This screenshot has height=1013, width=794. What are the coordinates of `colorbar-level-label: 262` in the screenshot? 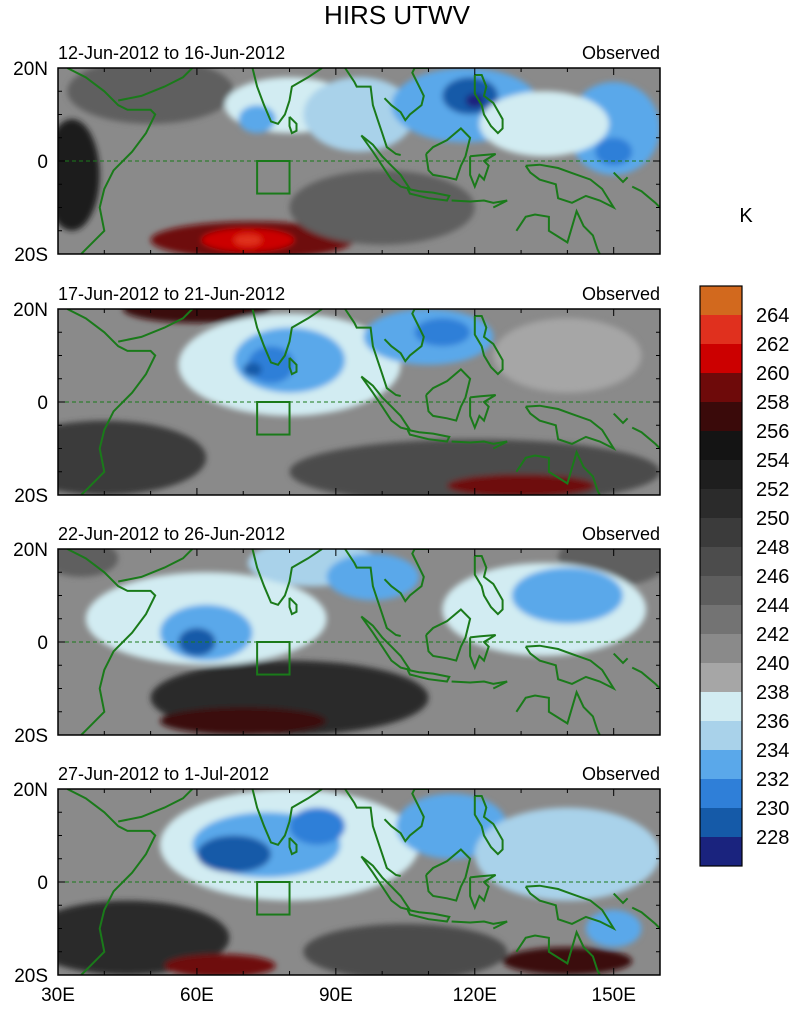 It's located at (772, 345).